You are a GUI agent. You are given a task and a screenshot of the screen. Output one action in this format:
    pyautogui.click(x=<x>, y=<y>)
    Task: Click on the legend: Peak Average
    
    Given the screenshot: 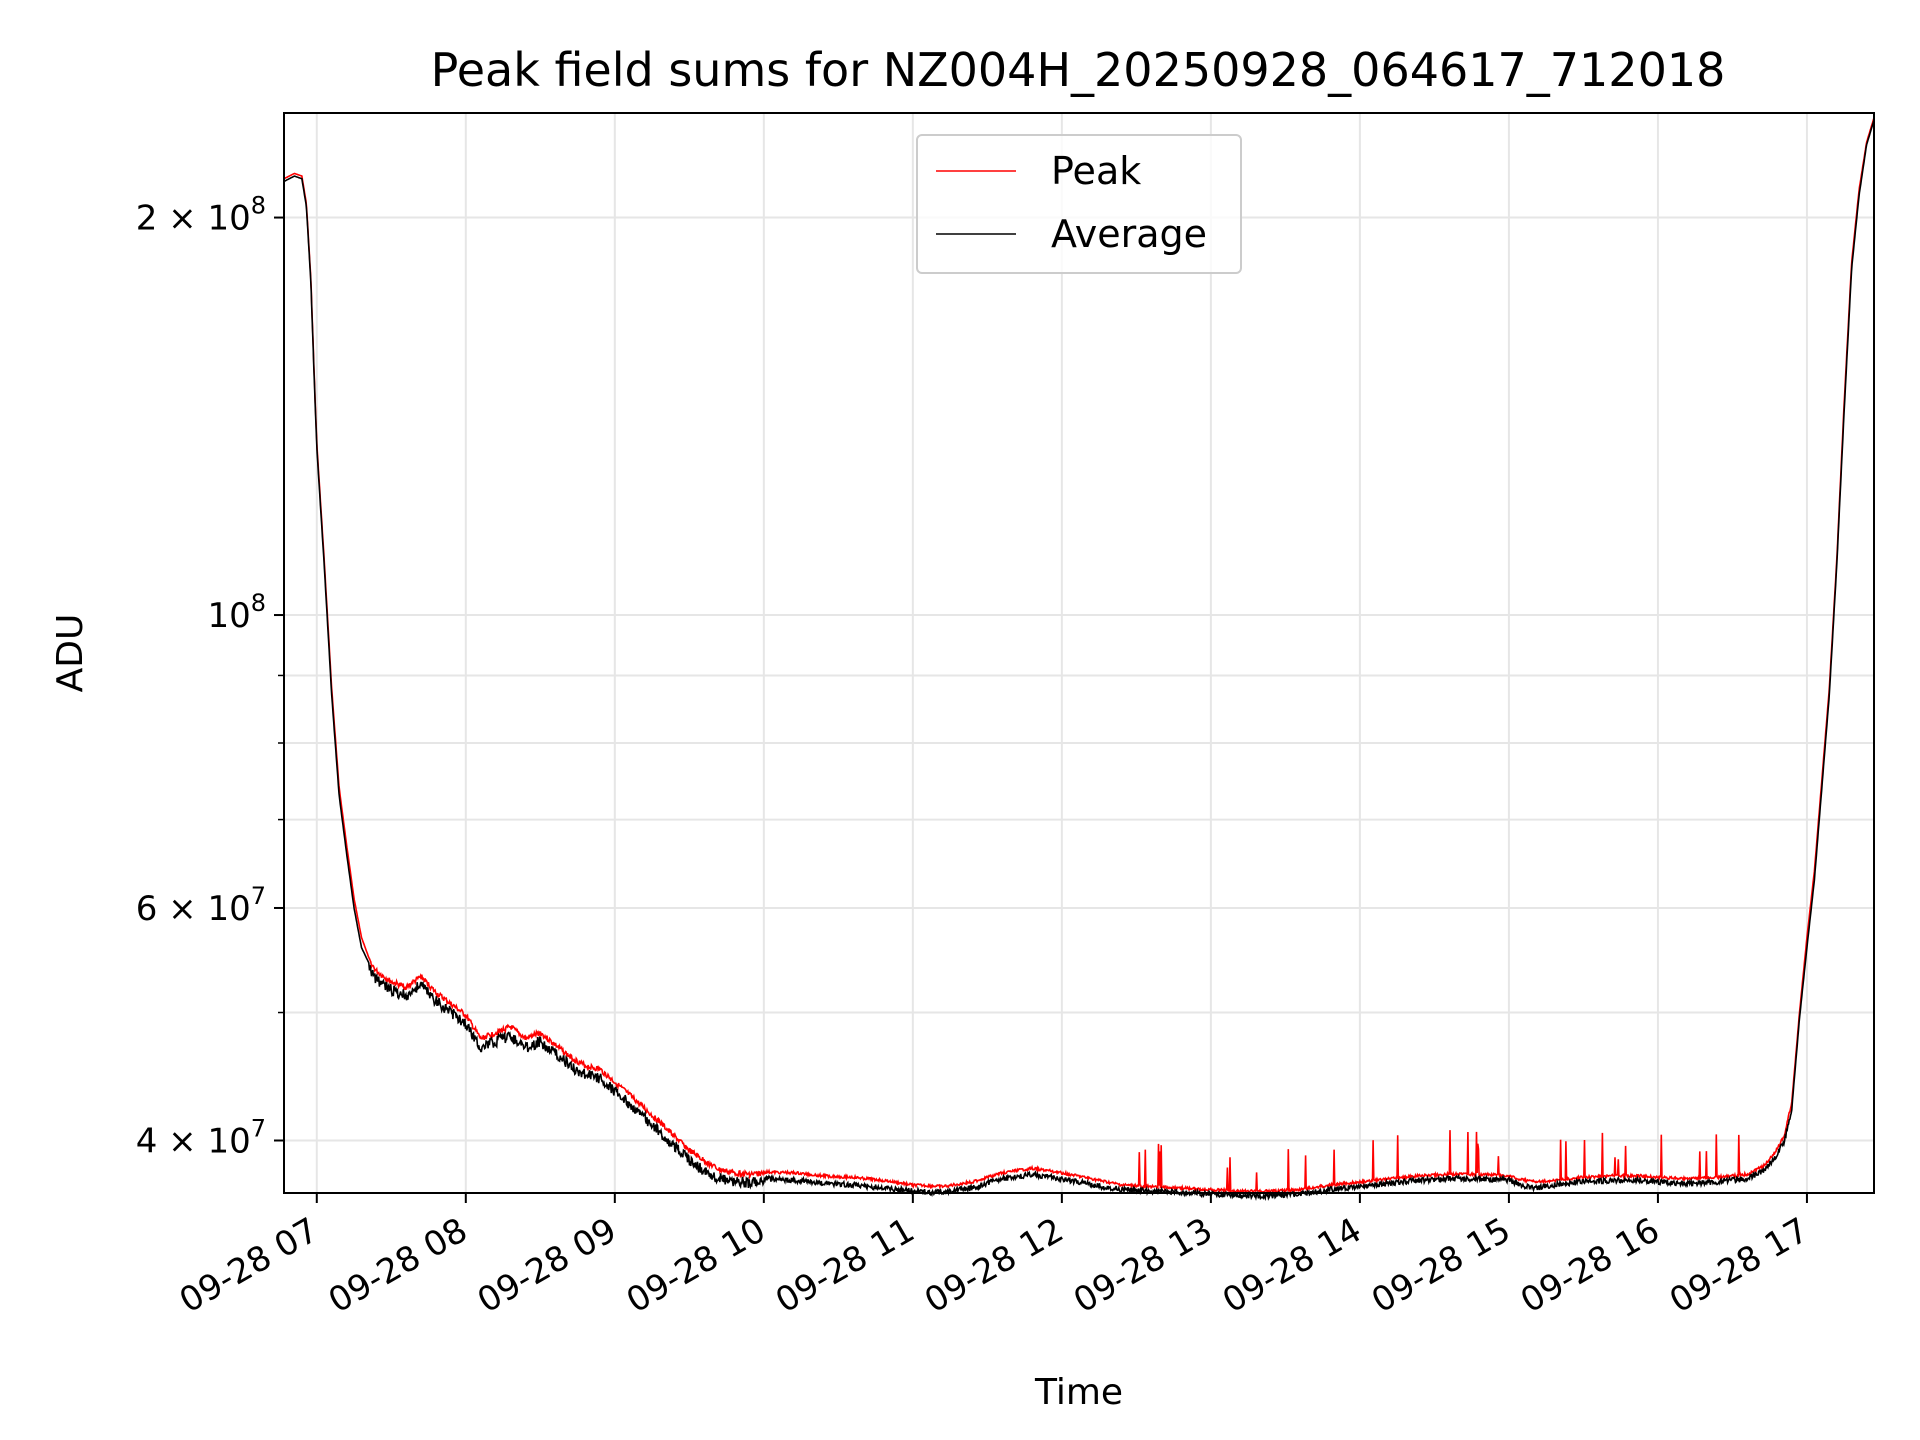 What is the action you would take?
    pyautogui.click(x=1079, y=204)
    